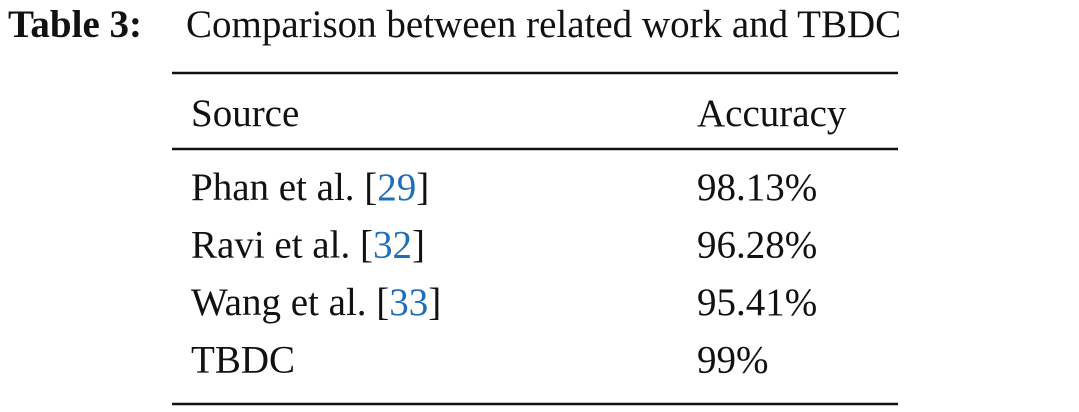 The height and width of the screenshot is (412, 1079). Describe the element at coordinates (408, 302) in the screenshot. I see `citation-link: 33` at that location.